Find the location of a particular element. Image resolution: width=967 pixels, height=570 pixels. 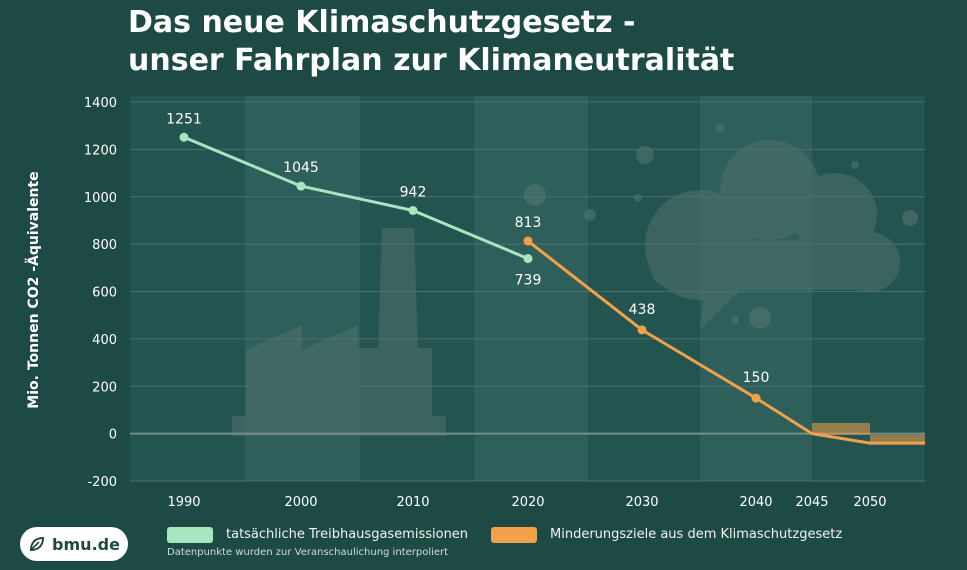

data-label: 1251 is located at coordinates (184, 119).